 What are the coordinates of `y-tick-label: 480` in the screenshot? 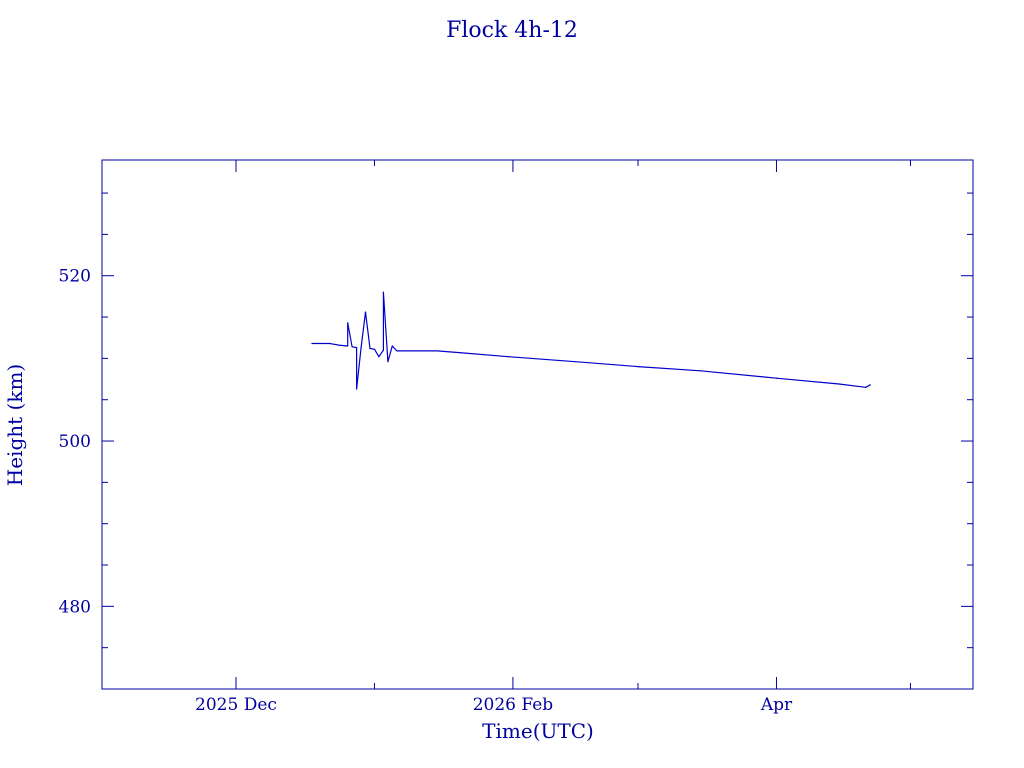 It's located at (75, 607).